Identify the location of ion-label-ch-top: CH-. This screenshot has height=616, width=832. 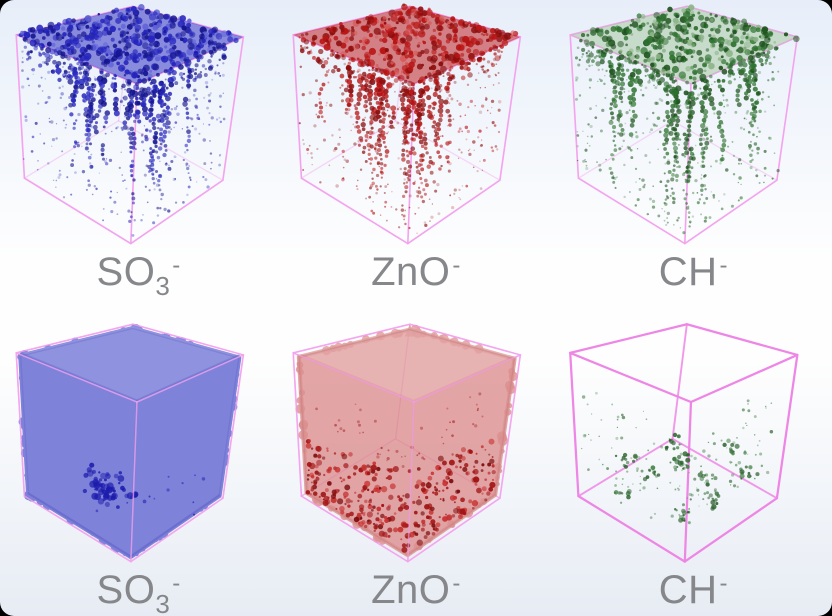
(693, 272).